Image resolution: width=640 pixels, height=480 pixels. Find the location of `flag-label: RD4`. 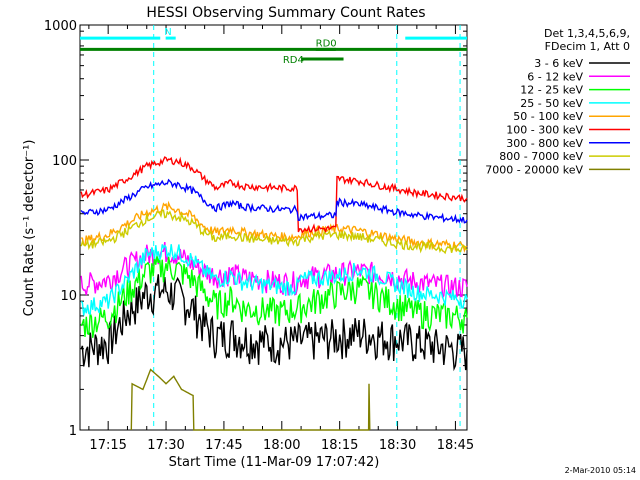

flag-label: RD4 is located at coordinates (293, 60).